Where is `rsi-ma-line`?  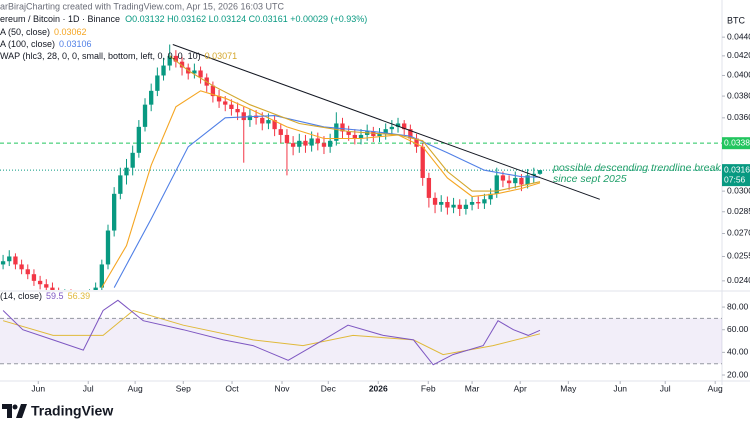 rsi-ma-line is located at coordinates (271, 332).